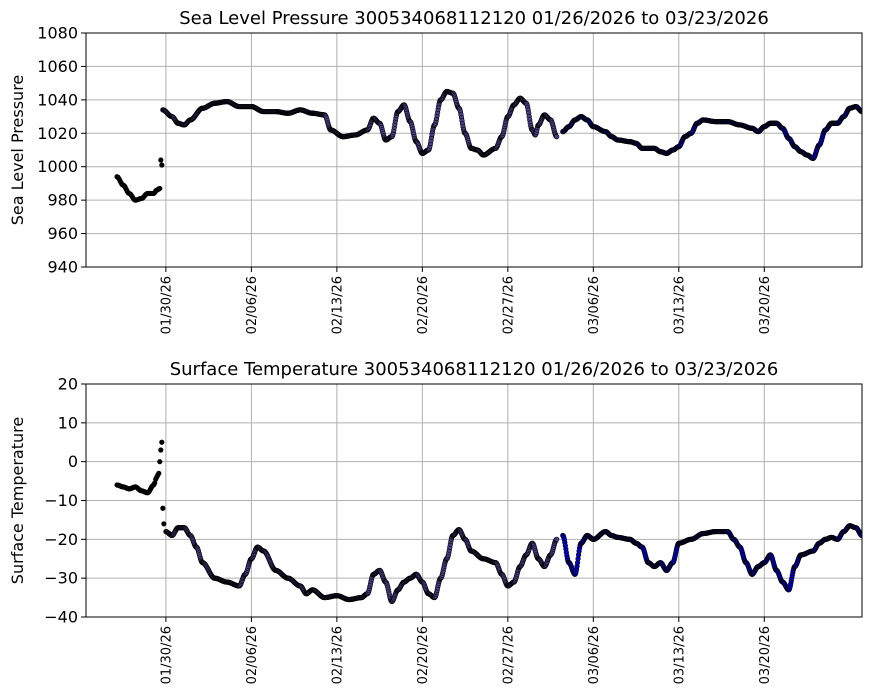 The width and height of the screenshot is (870, 700). What do you see at coordinates (594, 655) in the screenshot?
I see `temperature-xtick-label: 03/06/26` at bounding box center [594, 655].